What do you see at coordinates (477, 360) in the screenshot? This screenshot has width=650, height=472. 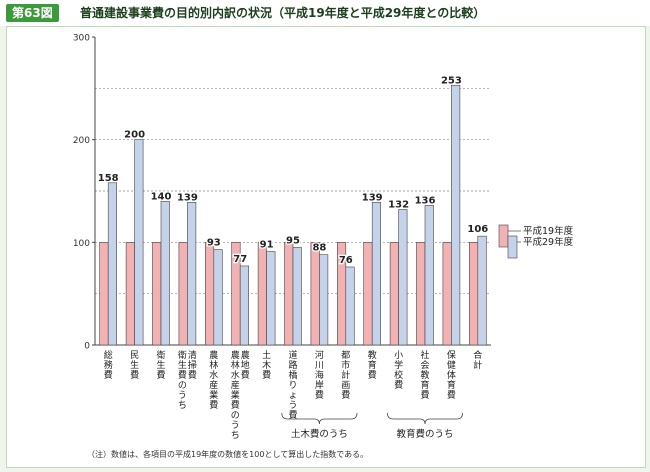 I see `category-label: 合計` at bounding box center [477, 360].